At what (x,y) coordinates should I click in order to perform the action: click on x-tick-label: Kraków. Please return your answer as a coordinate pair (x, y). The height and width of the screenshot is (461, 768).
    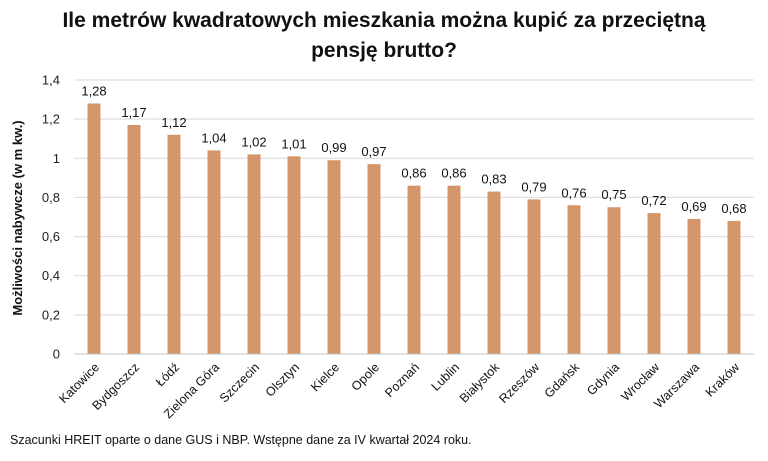
    Looking at the image, I should click on (723, 380).